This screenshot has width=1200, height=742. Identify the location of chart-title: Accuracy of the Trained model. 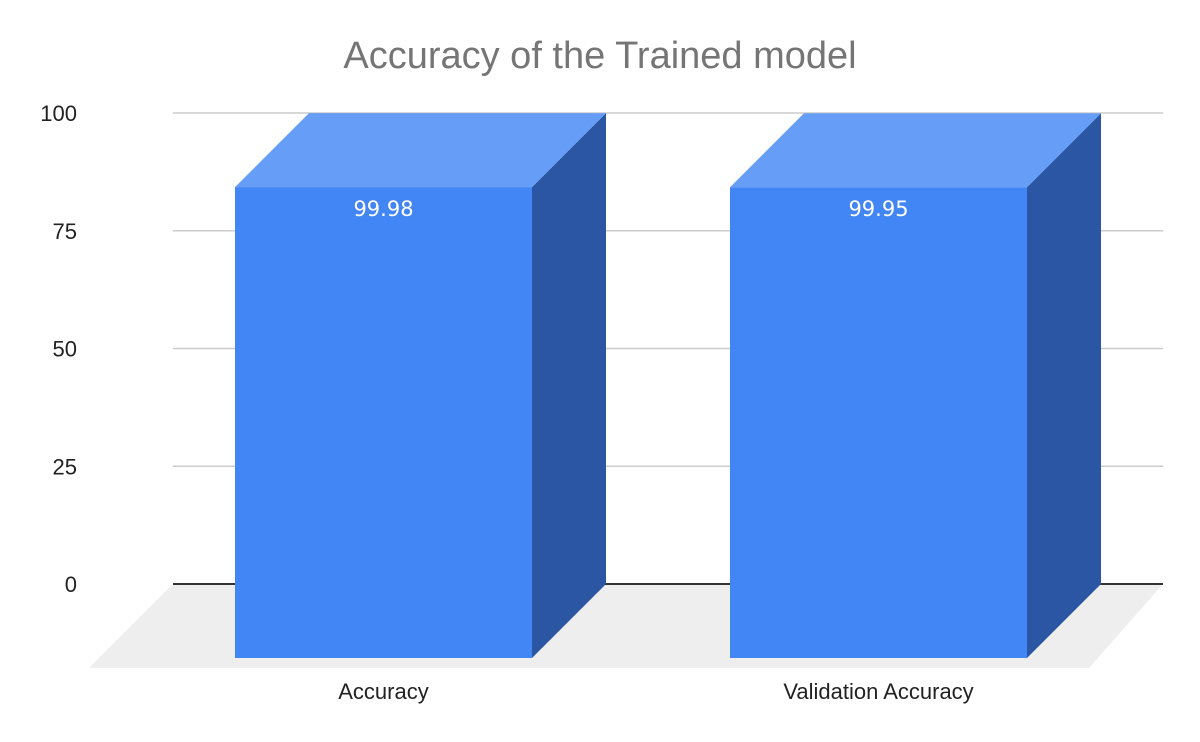
(599, 56).